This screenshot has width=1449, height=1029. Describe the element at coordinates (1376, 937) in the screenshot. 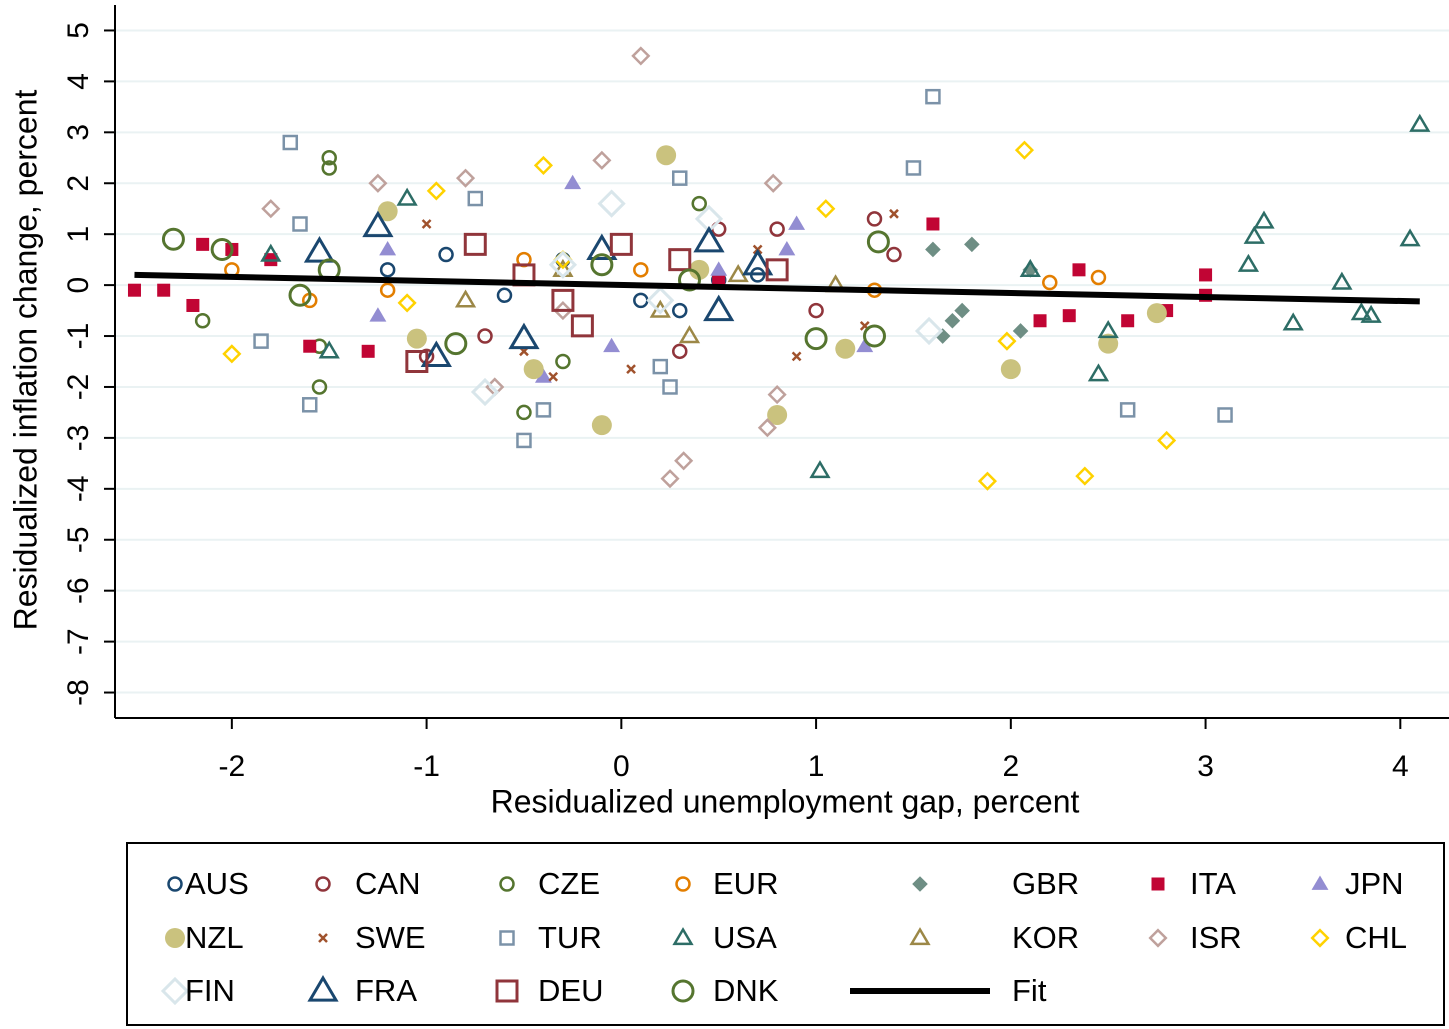

I see `legend-label: CHL` at that location.